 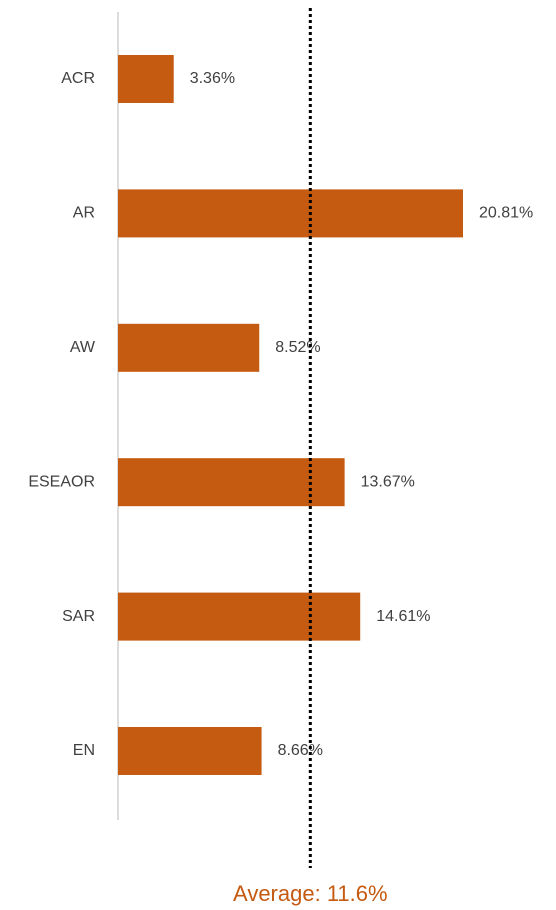 I want to click on value-label: 14.61%, so click(x=403, y=616).